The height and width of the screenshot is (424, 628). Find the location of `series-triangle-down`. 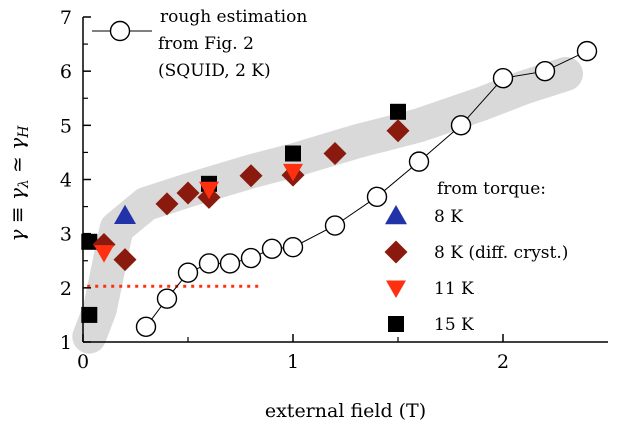

series-triangle-down is located at coordinates (198, 213).